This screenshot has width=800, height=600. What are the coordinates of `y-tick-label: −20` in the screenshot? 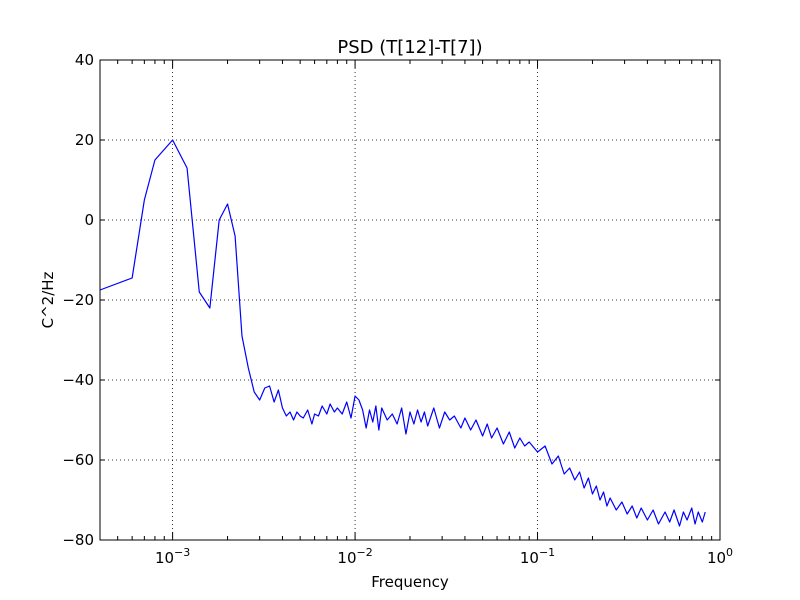 It's located at (78, 300).